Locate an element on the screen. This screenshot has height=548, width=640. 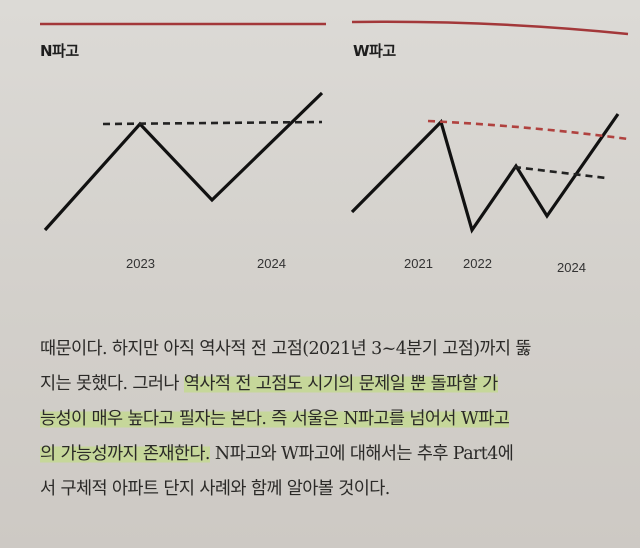
n-year-label-1: 2023 is located at coordinates (140, 263).